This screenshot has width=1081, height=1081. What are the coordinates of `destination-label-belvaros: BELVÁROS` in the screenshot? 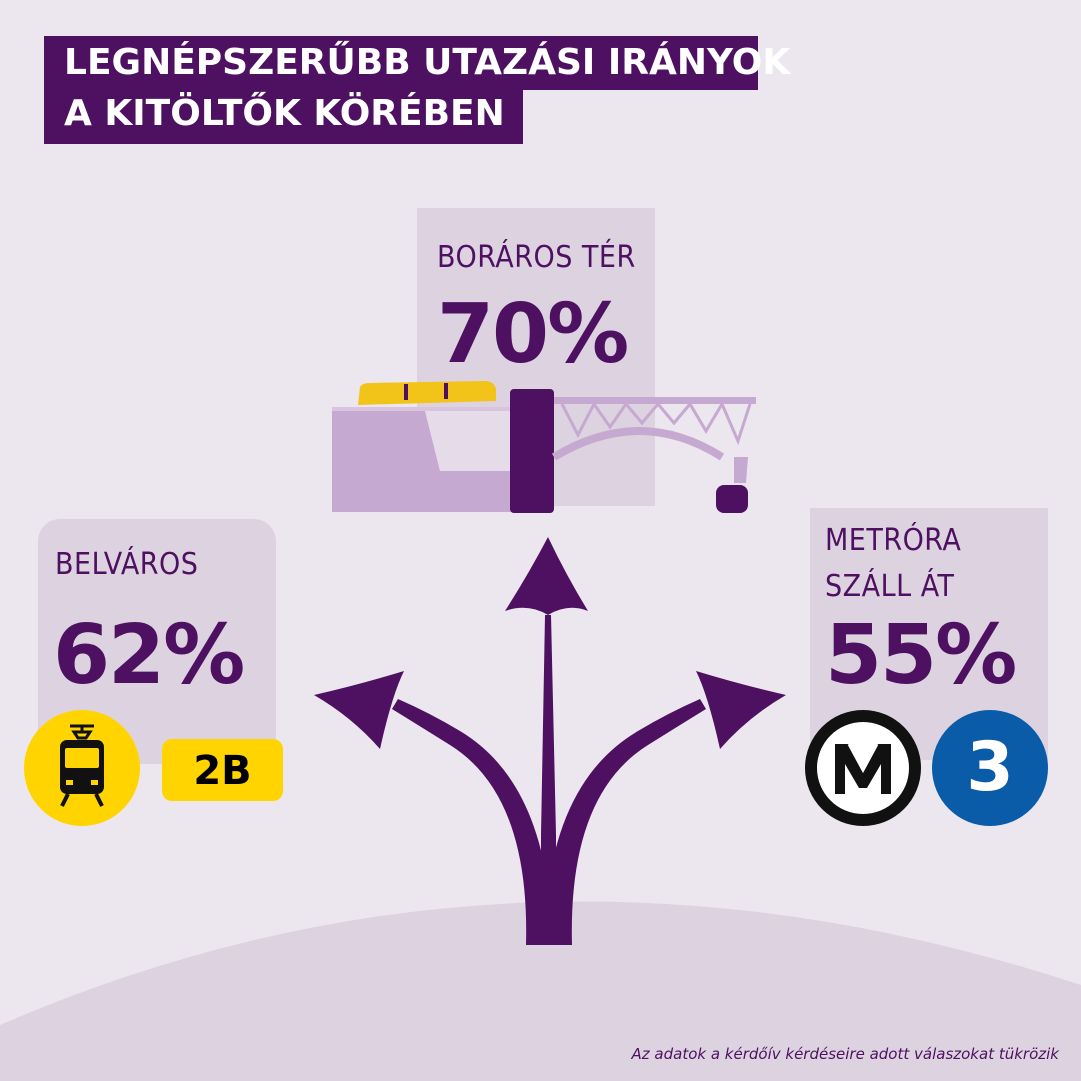 It's located at (127, 564).